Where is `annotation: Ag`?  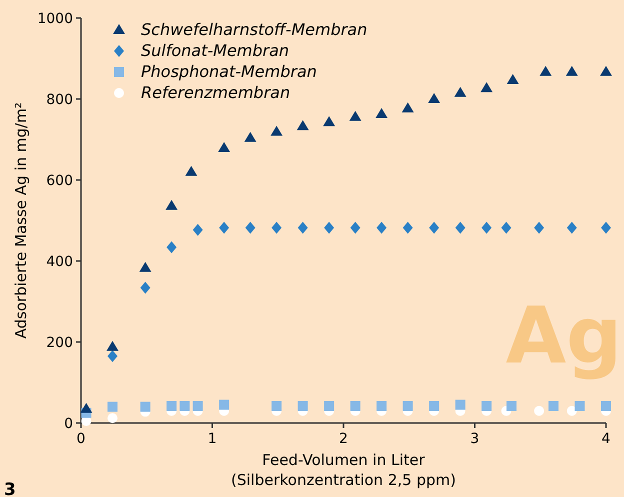 annotation: Ag is located at coordinates (564, 336).